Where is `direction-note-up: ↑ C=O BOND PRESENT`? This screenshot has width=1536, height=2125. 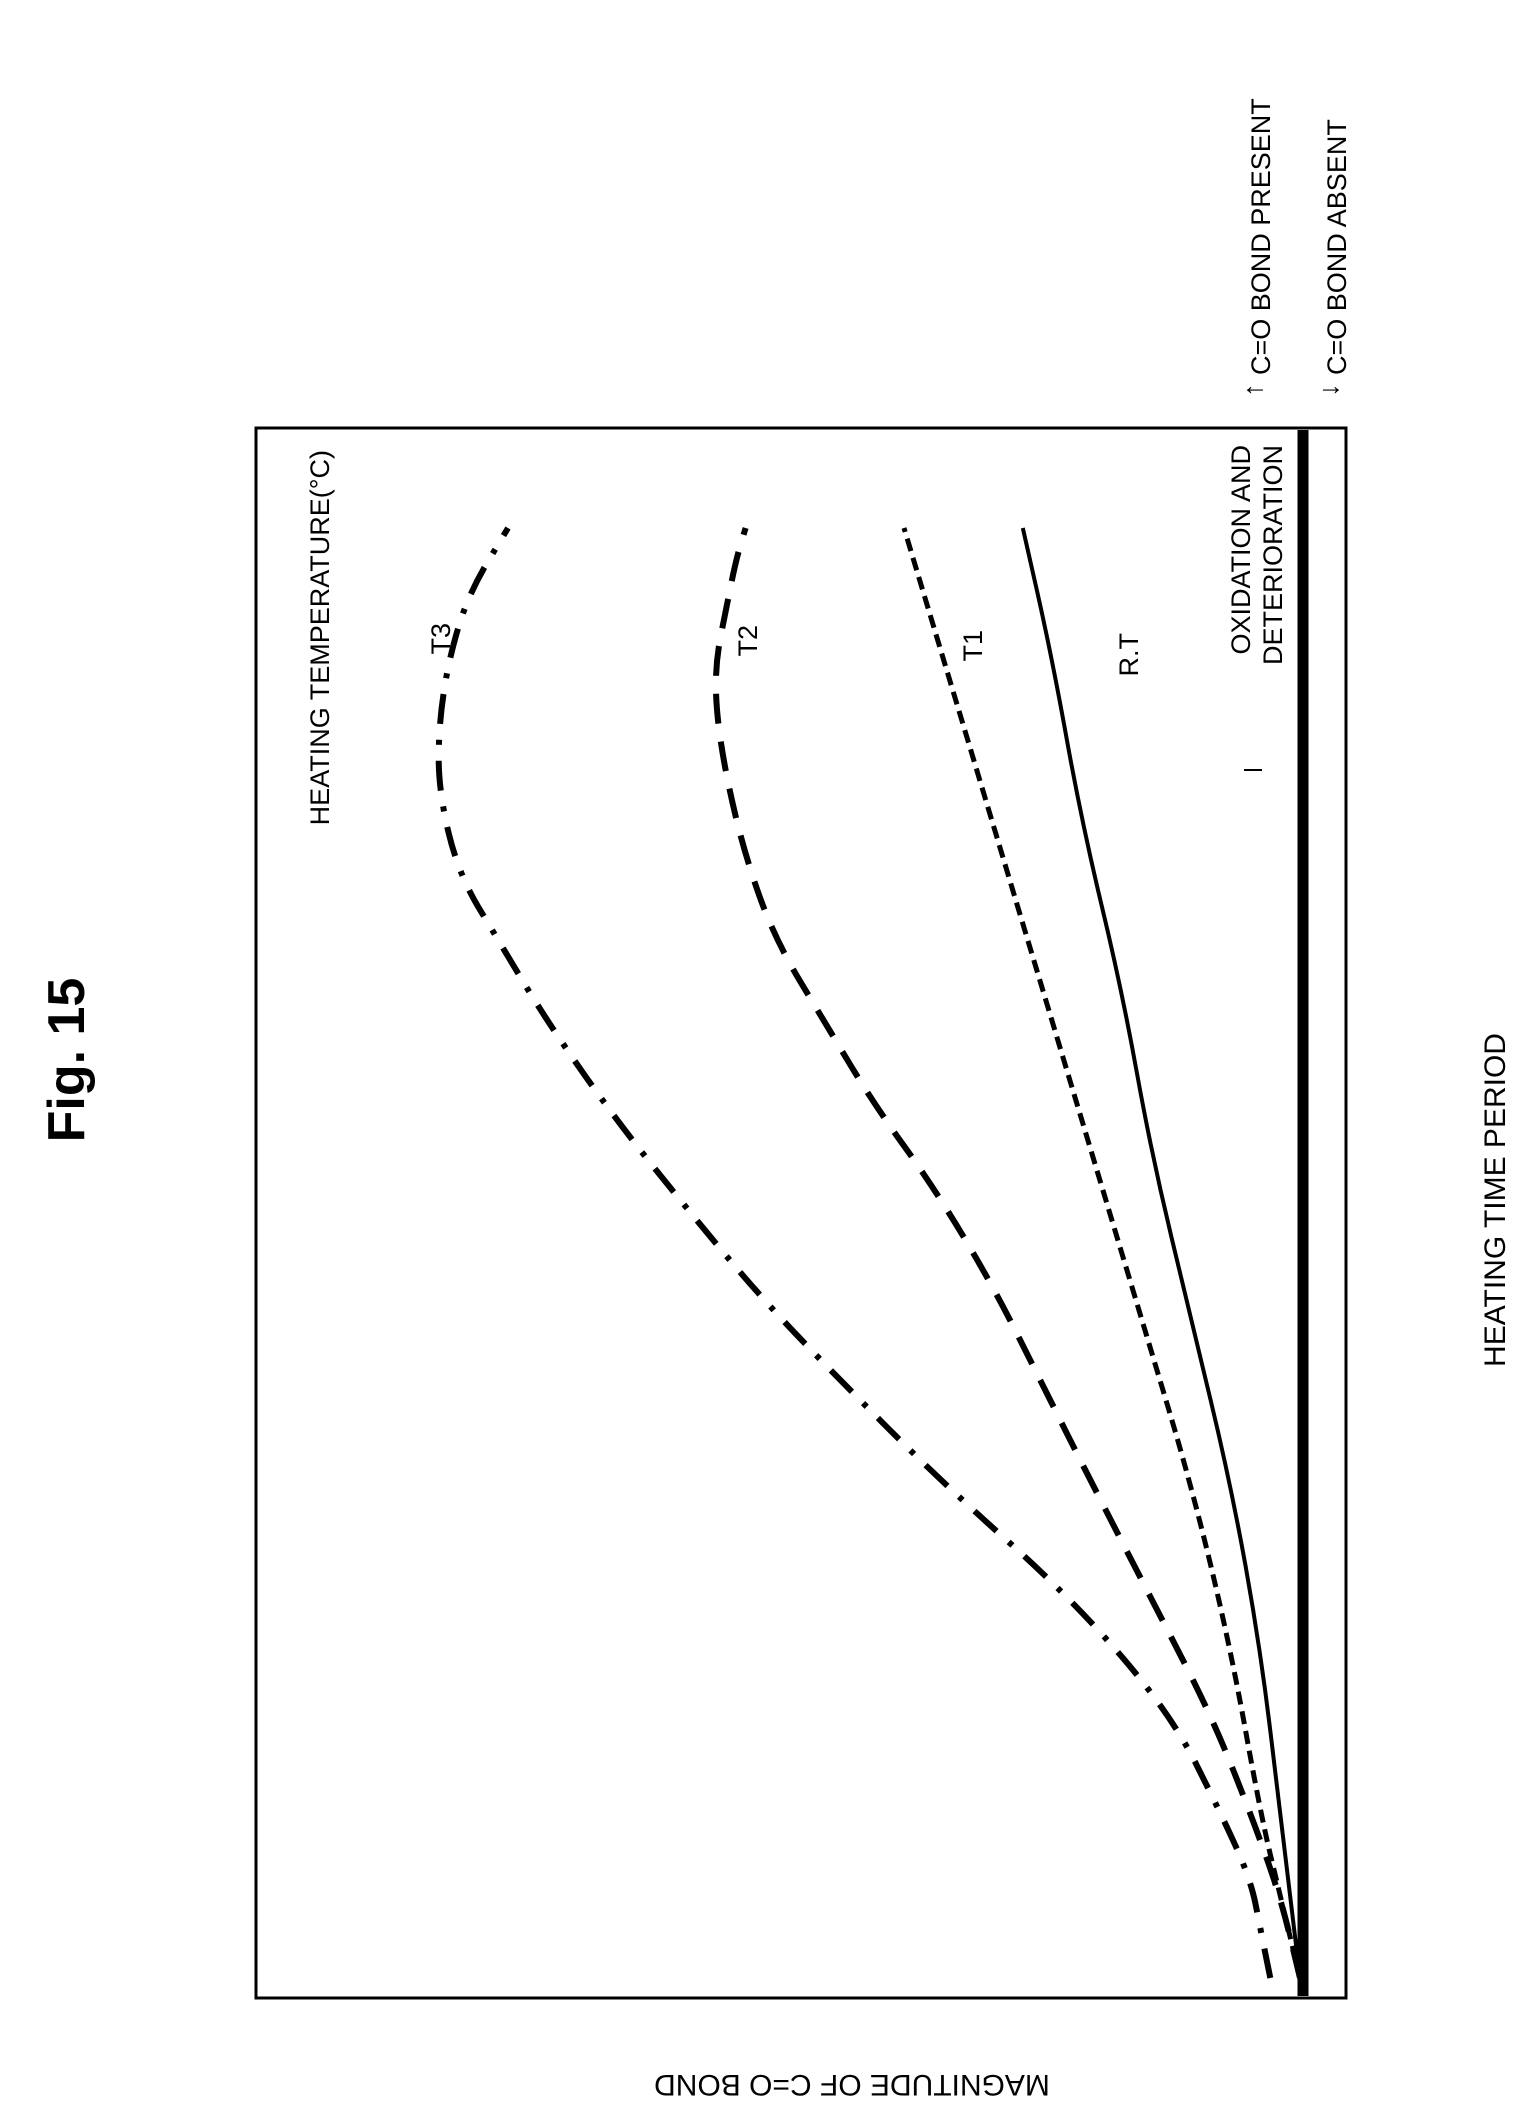 direction-note-up: ↑ C=O BOND PRESENT is located at coordinates (1257, 247).